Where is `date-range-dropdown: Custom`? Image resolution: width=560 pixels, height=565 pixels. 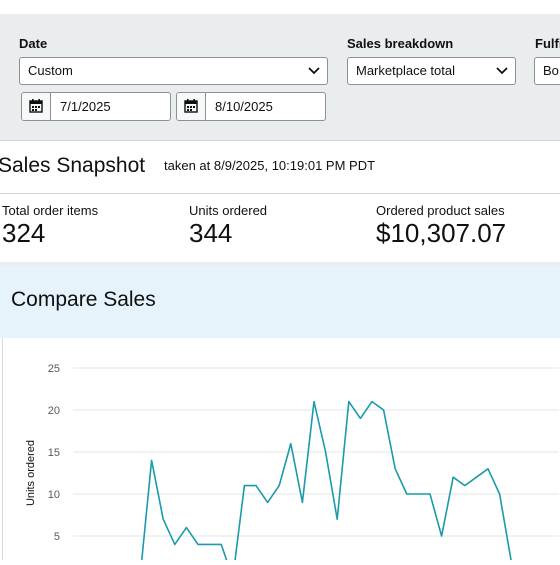 date-range-dropdown: Custom is located at coordinates (173, 71).